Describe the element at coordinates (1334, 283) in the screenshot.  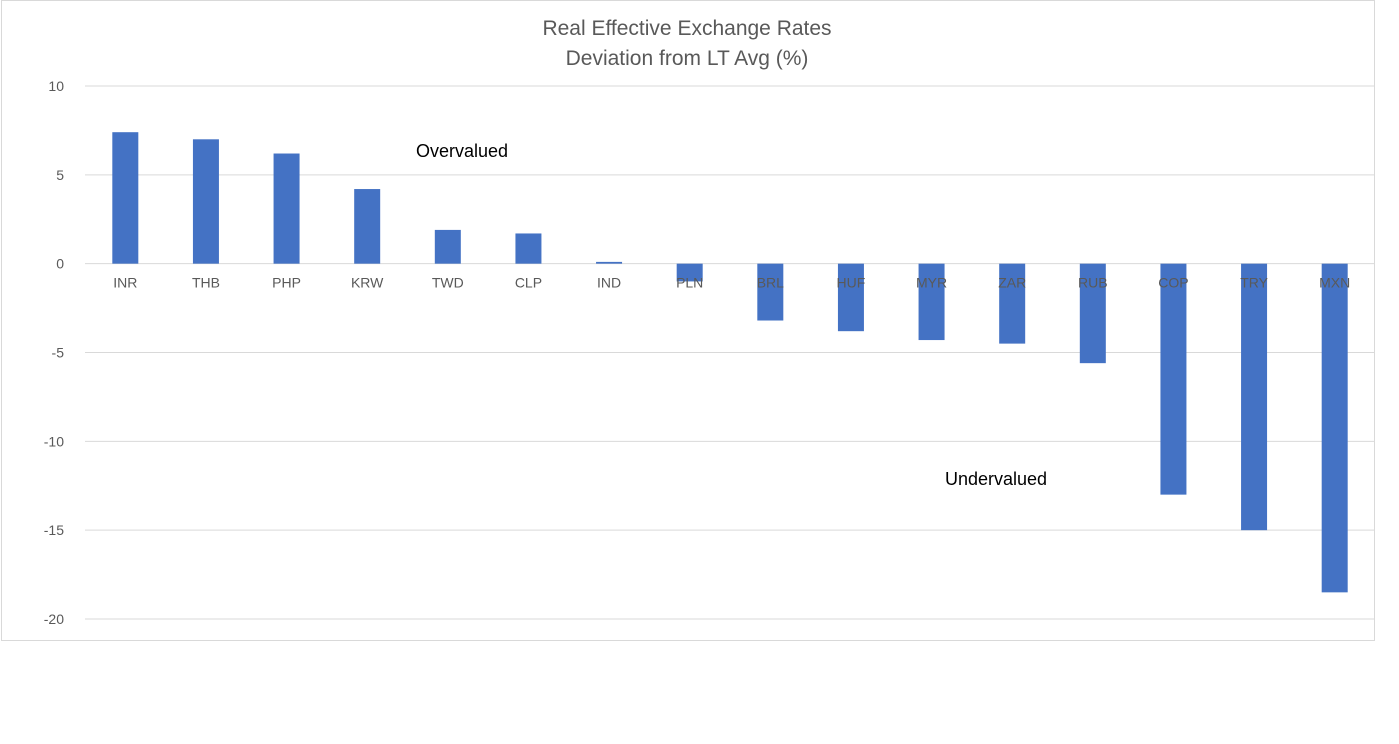
I see `x-tick-label-mxn: MXN` at that location.